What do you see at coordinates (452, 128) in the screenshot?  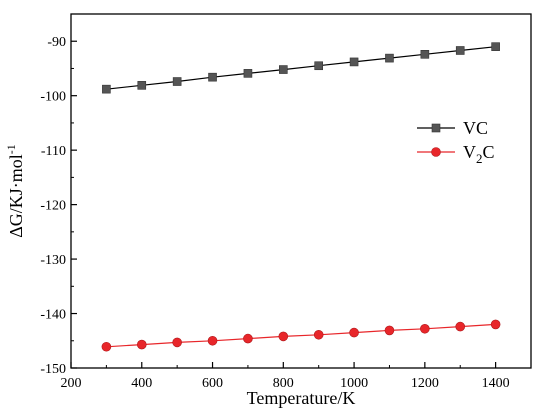 I see `legend-item-vc: VC` at bounding box center [452, 128].